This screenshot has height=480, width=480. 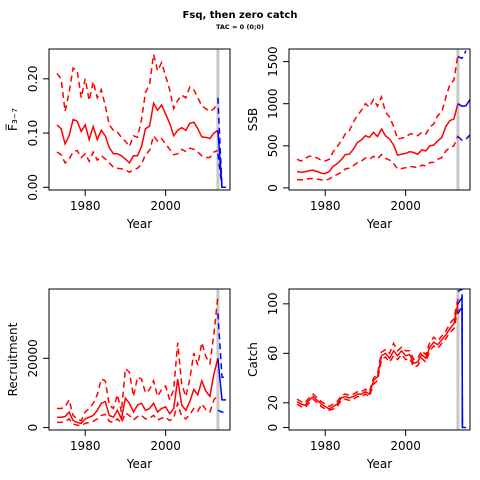 I want to click on y-tick-label: 0.10, so click(x=33, y=133).